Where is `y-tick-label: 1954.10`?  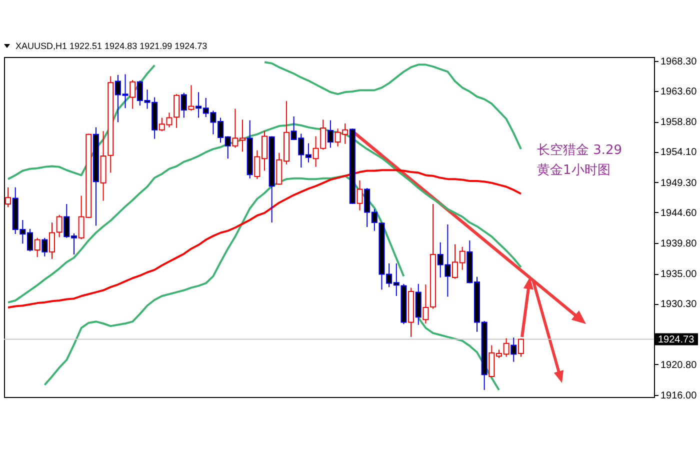 y-tick-label: 1954.10 is located at coordinates (679, 152).